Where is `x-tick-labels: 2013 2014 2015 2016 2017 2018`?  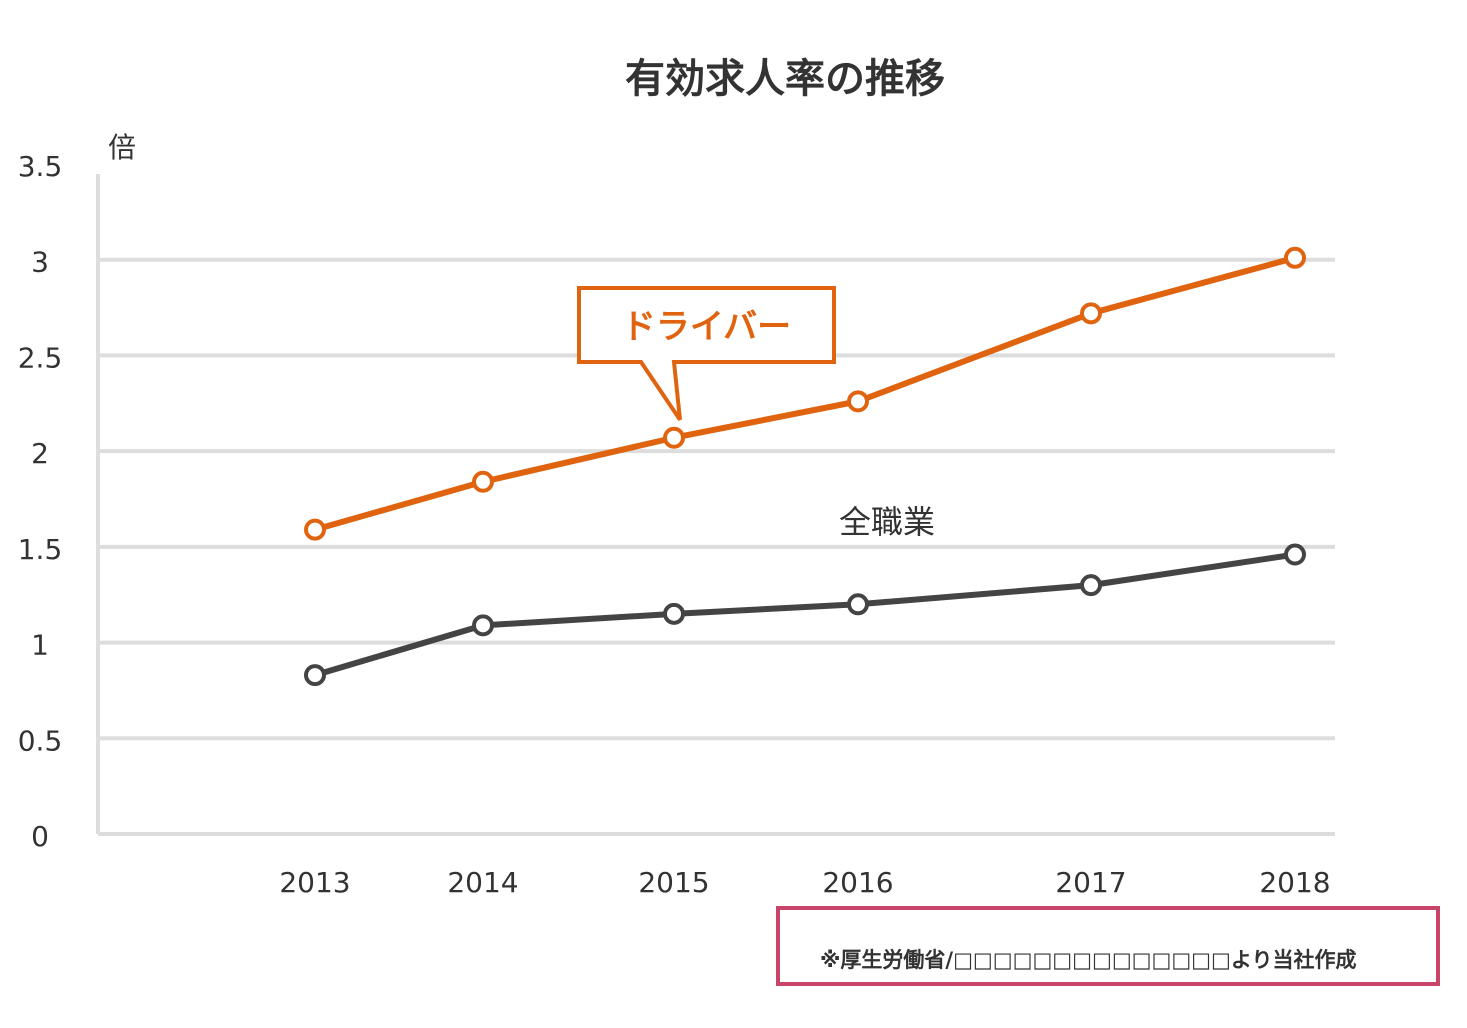 x-tick-labels: 2013 2014 2015 2016 2017 2018 is located at coordinates (804, 882).